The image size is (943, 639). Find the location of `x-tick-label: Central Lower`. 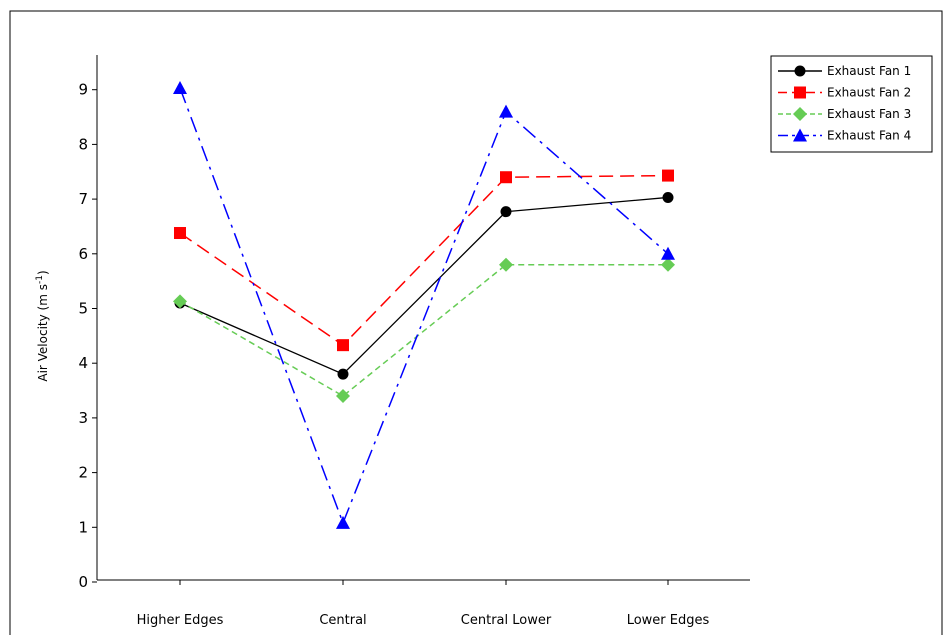

x-tick-label: Central Lower is located at coordinates (506, 620).